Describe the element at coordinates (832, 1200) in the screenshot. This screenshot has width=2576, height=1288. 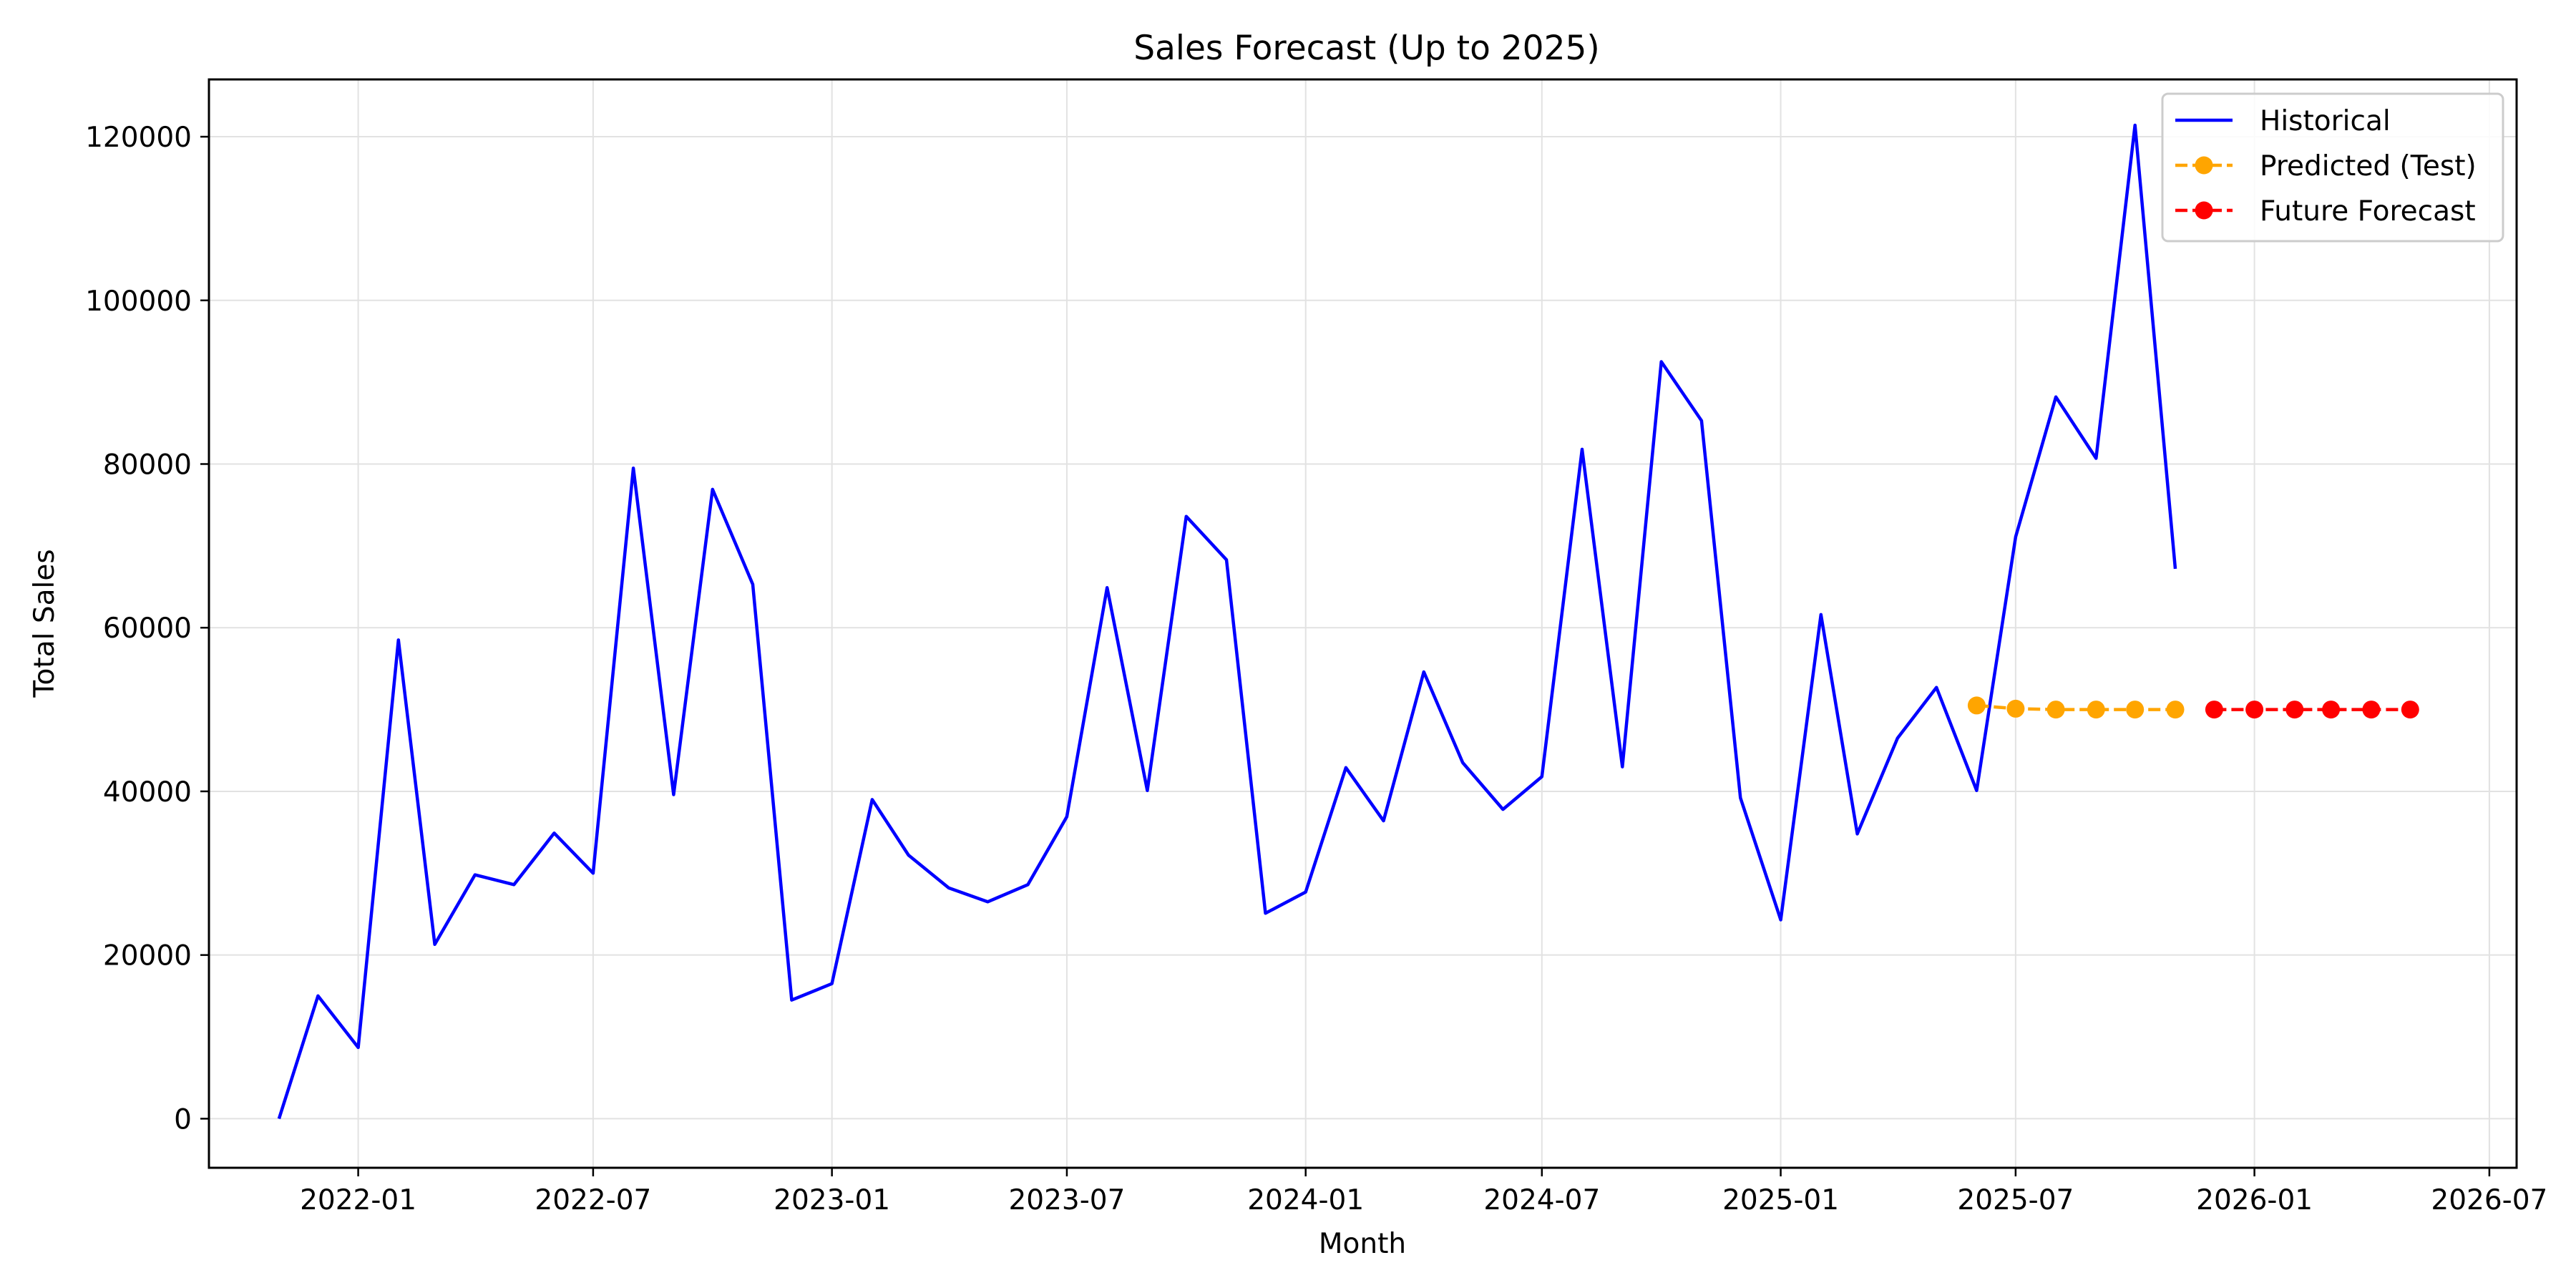
I see `x-tick-label: 2023-01` at that location.